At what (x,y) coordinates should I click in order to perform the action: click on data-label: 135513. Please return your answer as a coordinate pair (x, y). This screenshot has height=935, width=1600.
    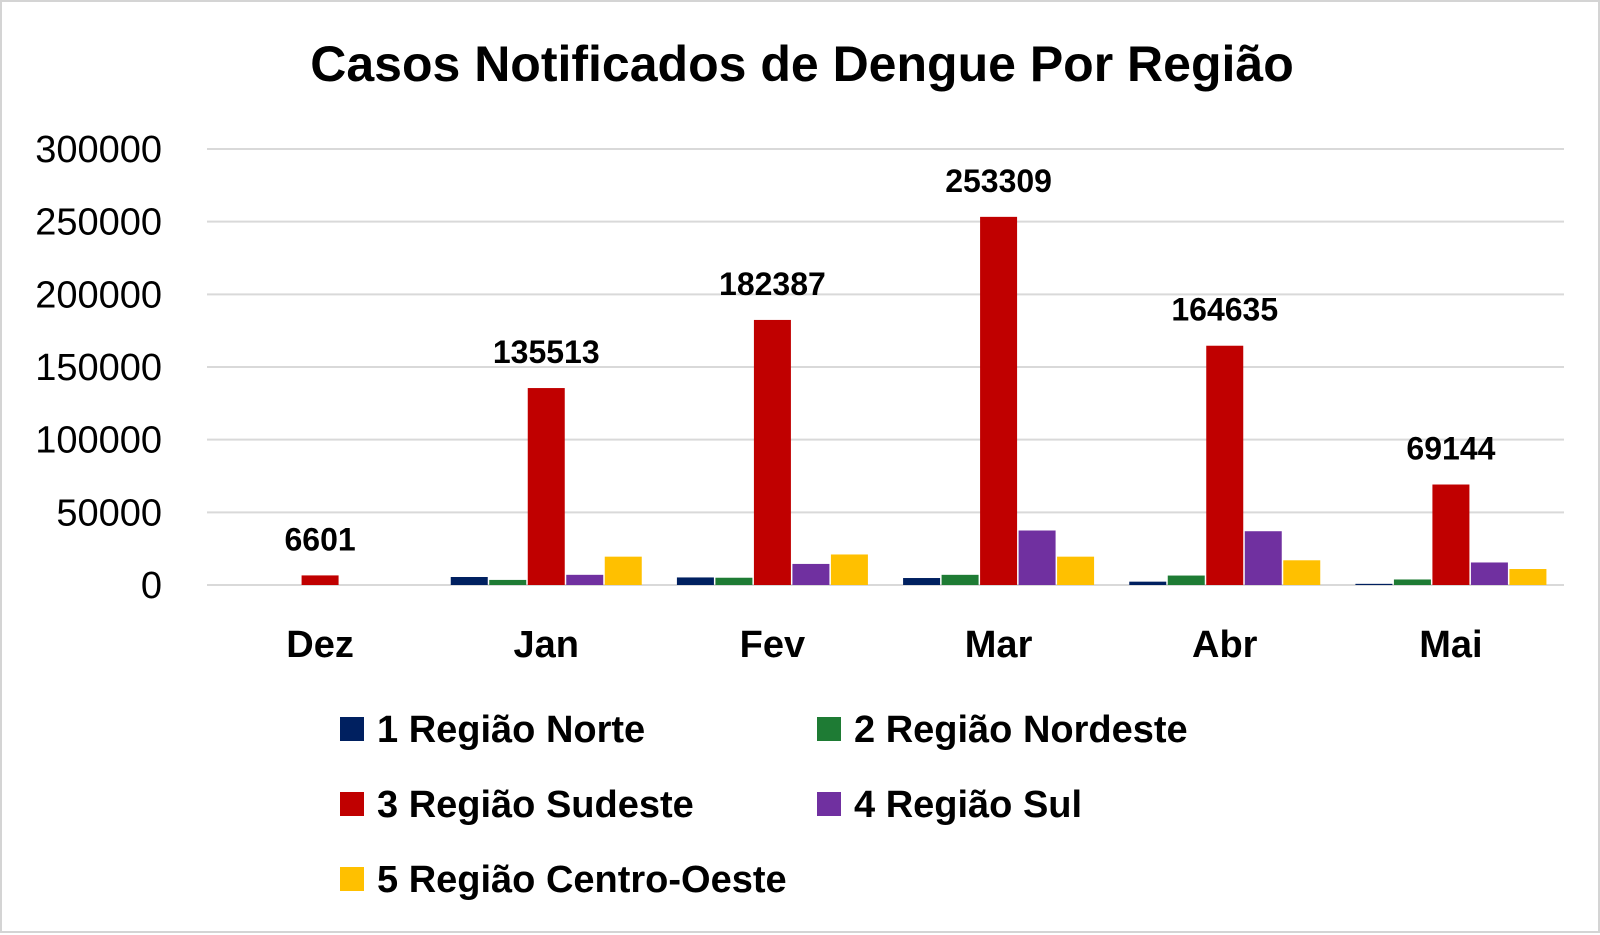
    Looking at the image, I should click on (546, 352).